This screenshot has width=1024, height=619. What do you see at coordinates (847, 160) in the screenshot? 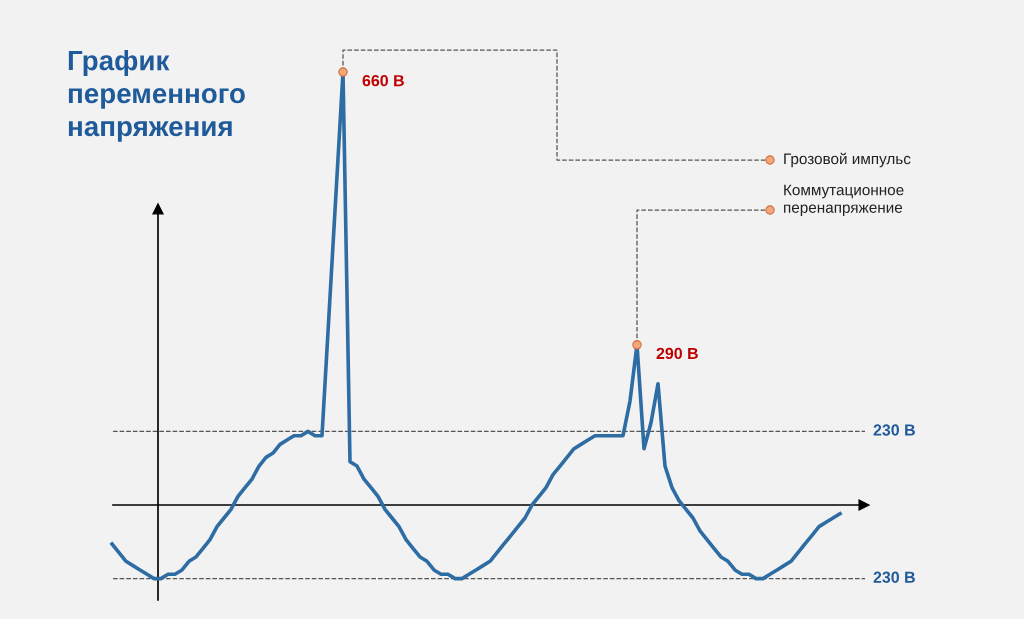
I see `annotation: Грозовой импульс` at bounding box center [847, 160].